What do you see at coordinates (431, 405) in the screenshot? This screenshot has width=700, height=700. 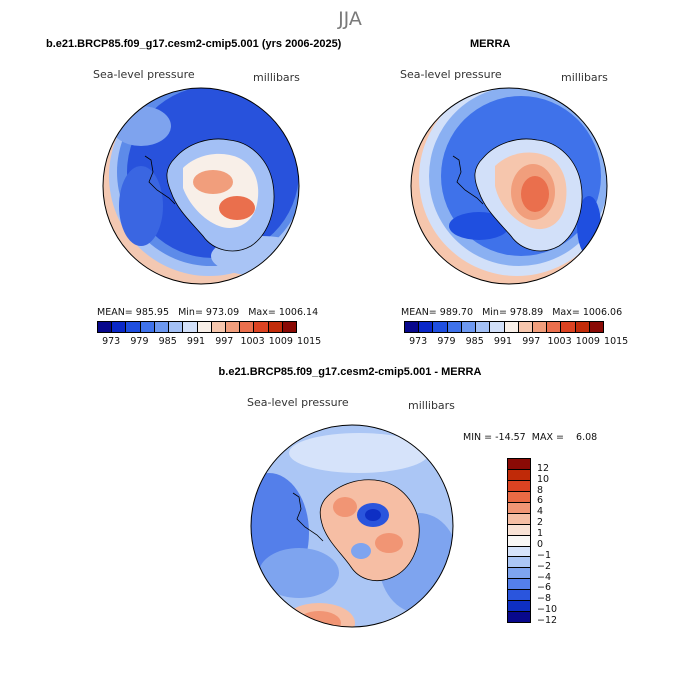 I see `panel3-units: millibars` at bounding box center [431, 405].